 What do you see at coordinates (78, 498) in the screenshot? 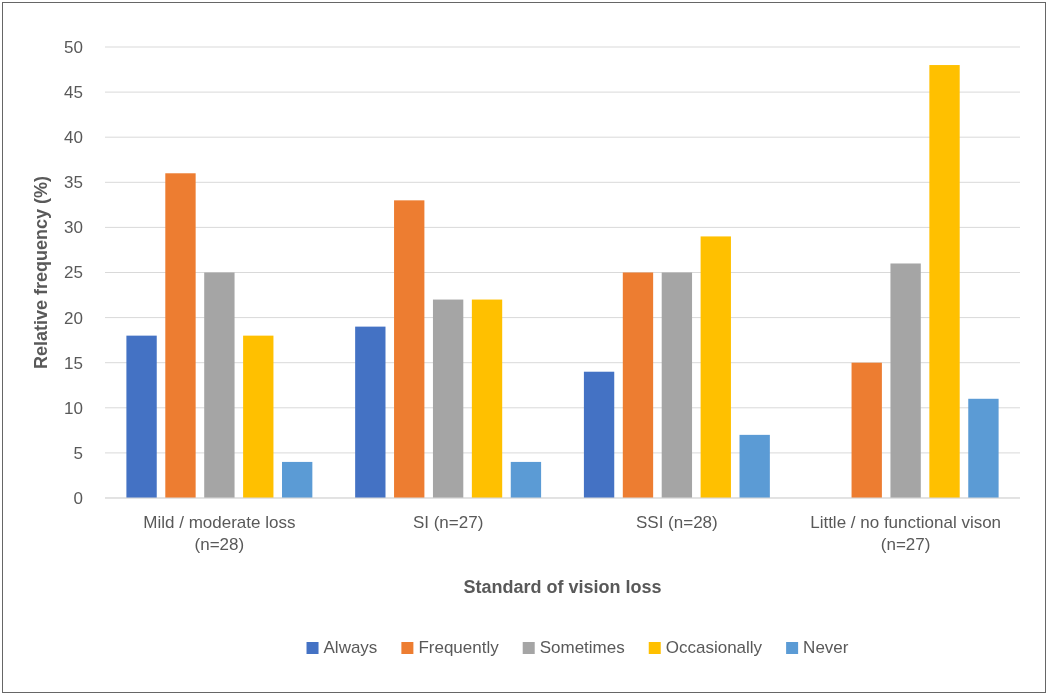
I see `y-tick-label: 0` at bounding box center [78, 498].